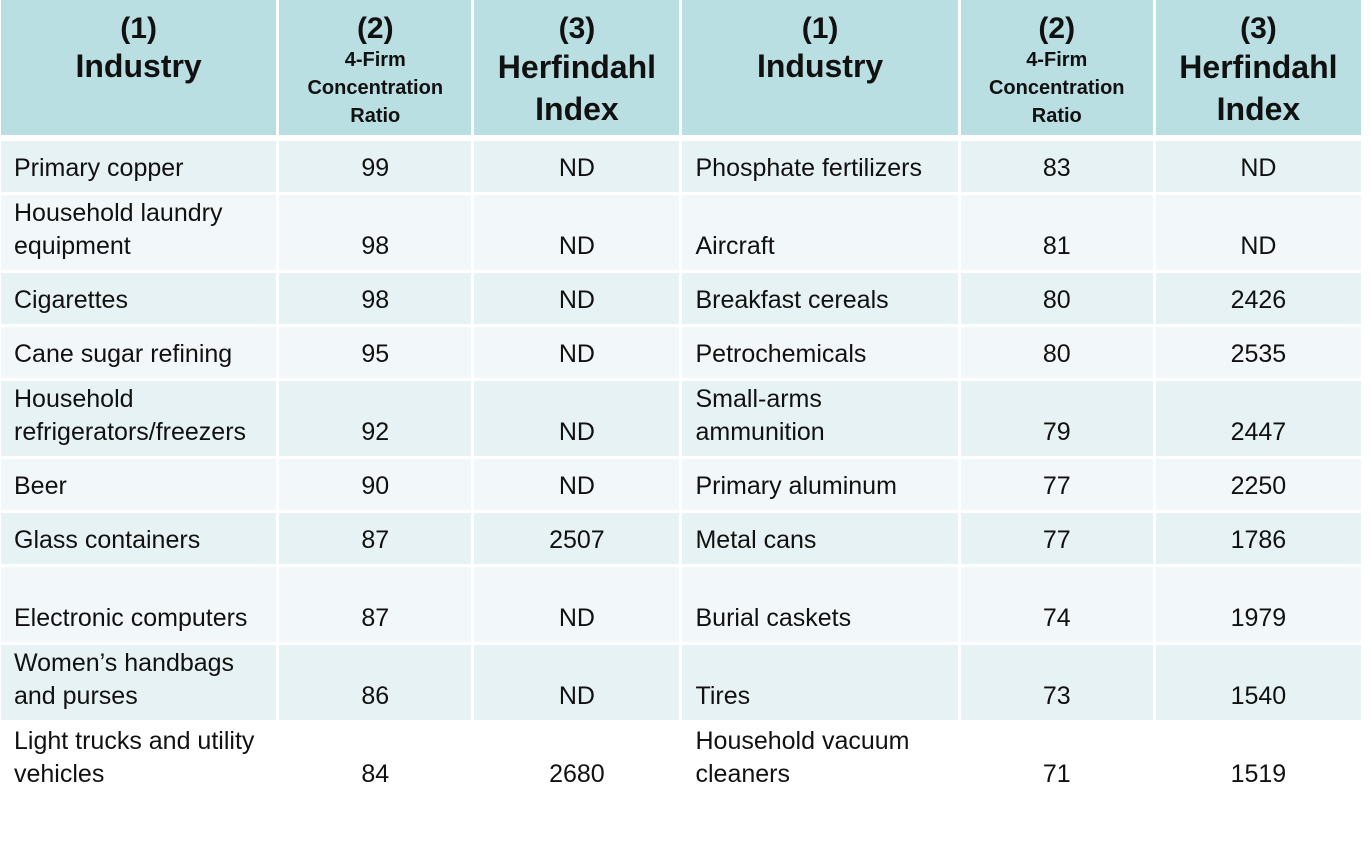  Describe the element at coordinates (139, 234) in the screenshot. I see `industry-cell: Household laundry equipment` at that location.